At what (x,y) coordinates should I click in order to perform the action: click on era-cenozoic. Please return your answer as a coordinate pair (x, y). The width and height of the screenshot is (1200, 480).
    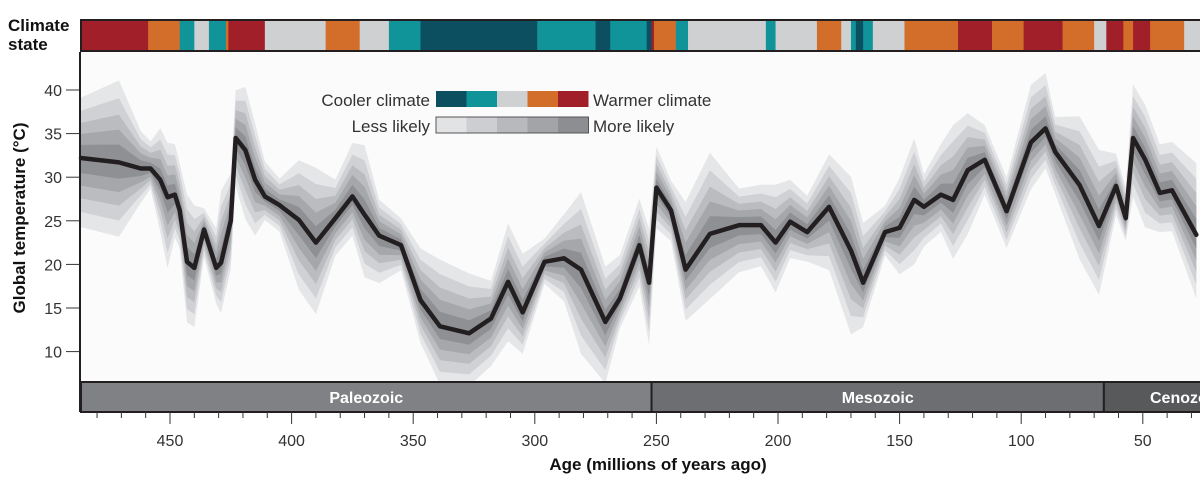
    Looking at the image, I should click on (1151, 397).